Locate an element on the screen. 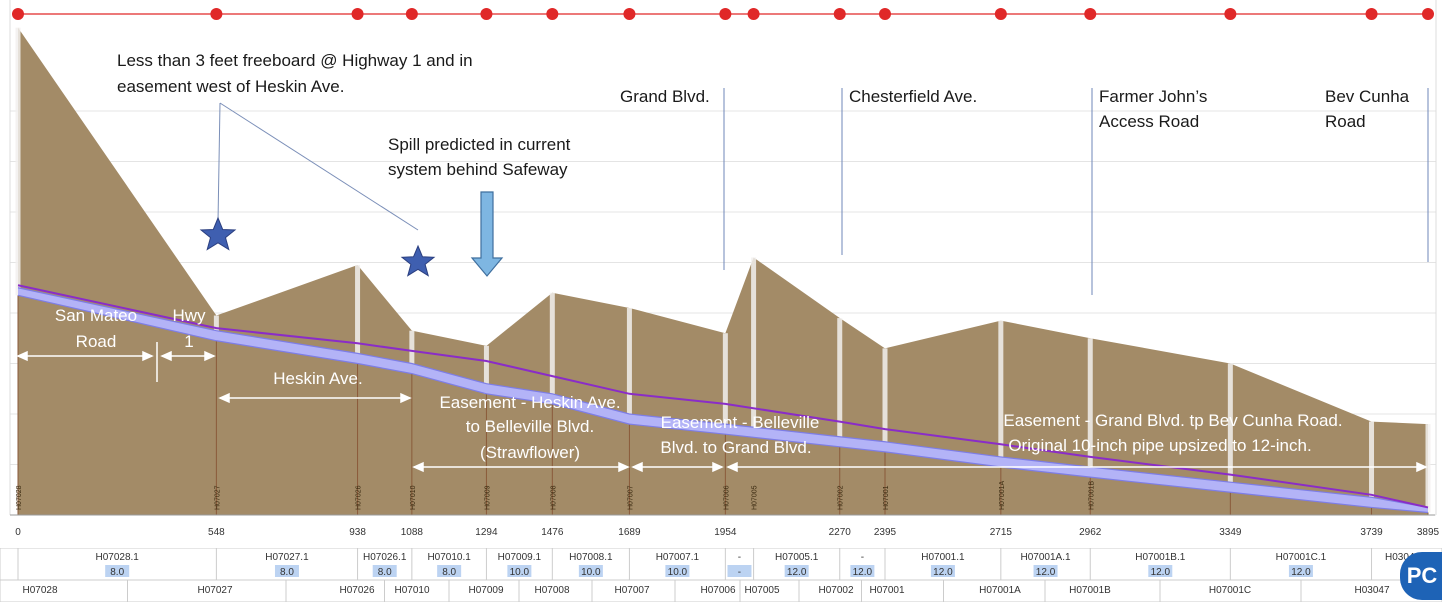 The image size is (1442, 602). station-label: 2270 is located at coordinates (840, 532).